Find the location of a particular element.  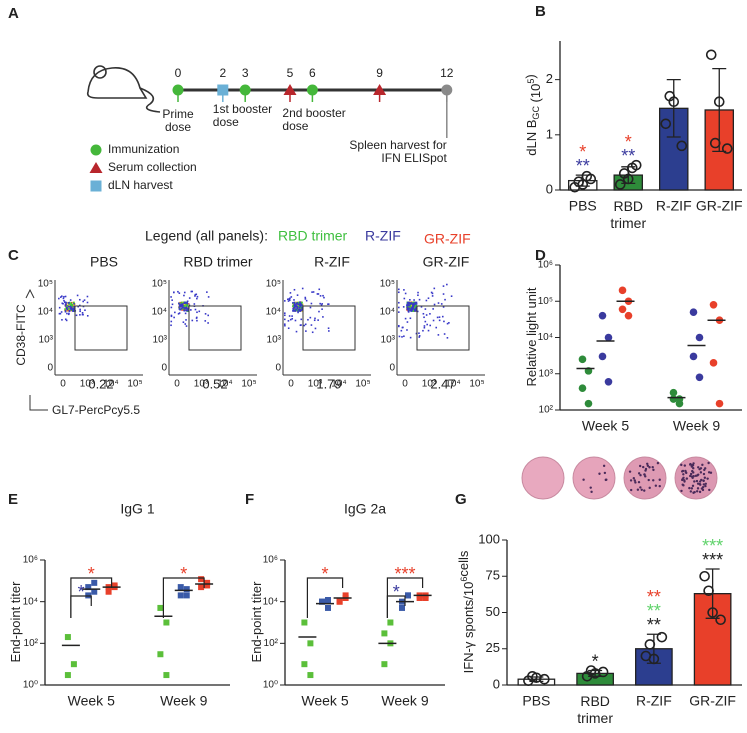

timeline-note: dose is located at coordinates (226, 122).